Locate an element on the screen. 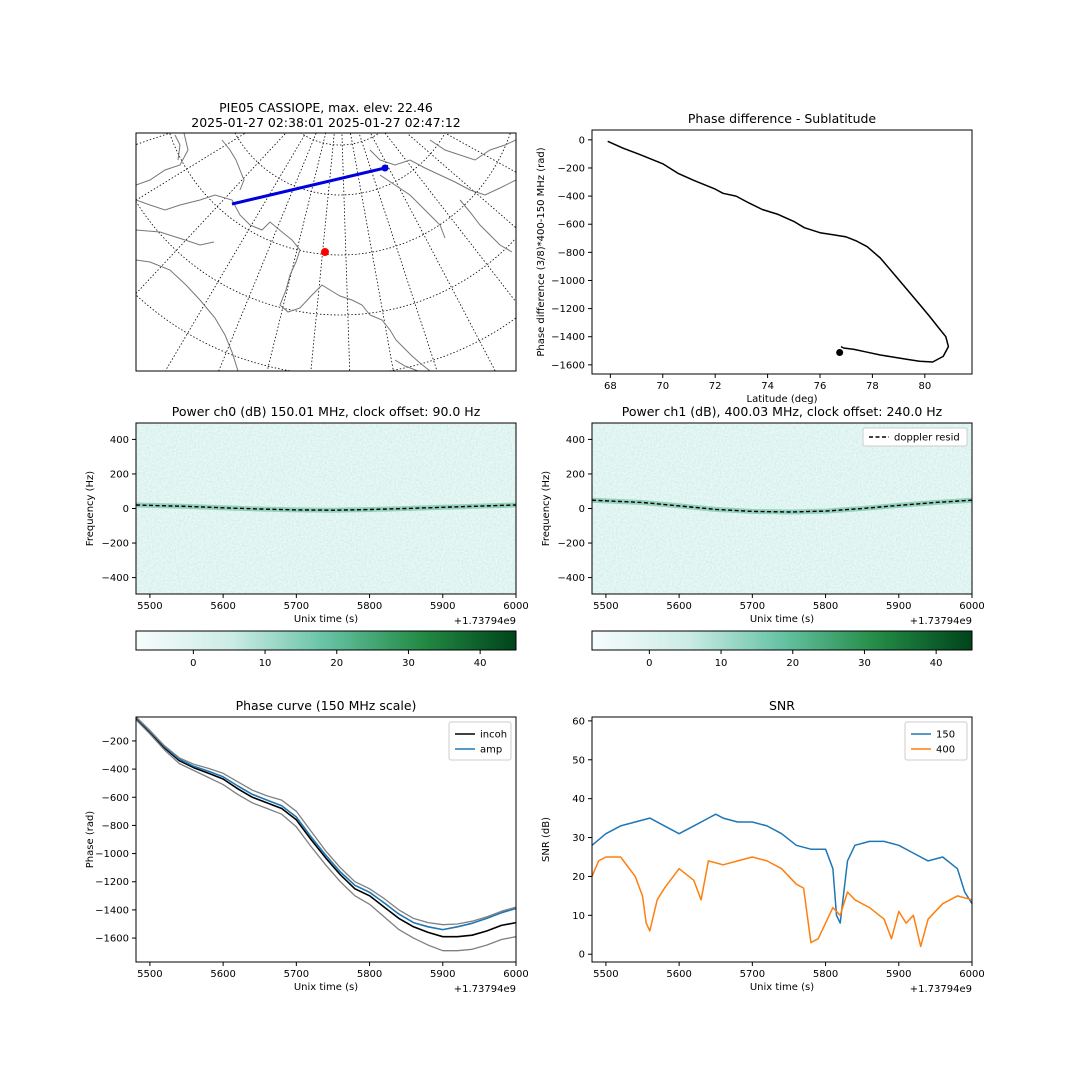 This screenshot has height=1084, width=1080. phase_lat-series-group is located at coordinates (778, 251).